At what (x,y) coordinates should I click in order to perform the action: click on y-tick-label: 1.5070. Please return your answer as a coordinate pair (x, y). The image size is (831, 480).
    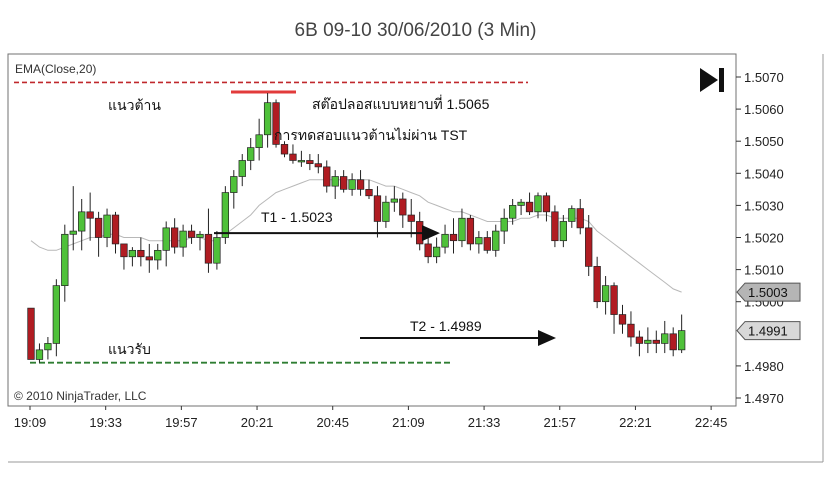
    Looking at the image, I should click on (764, 77).